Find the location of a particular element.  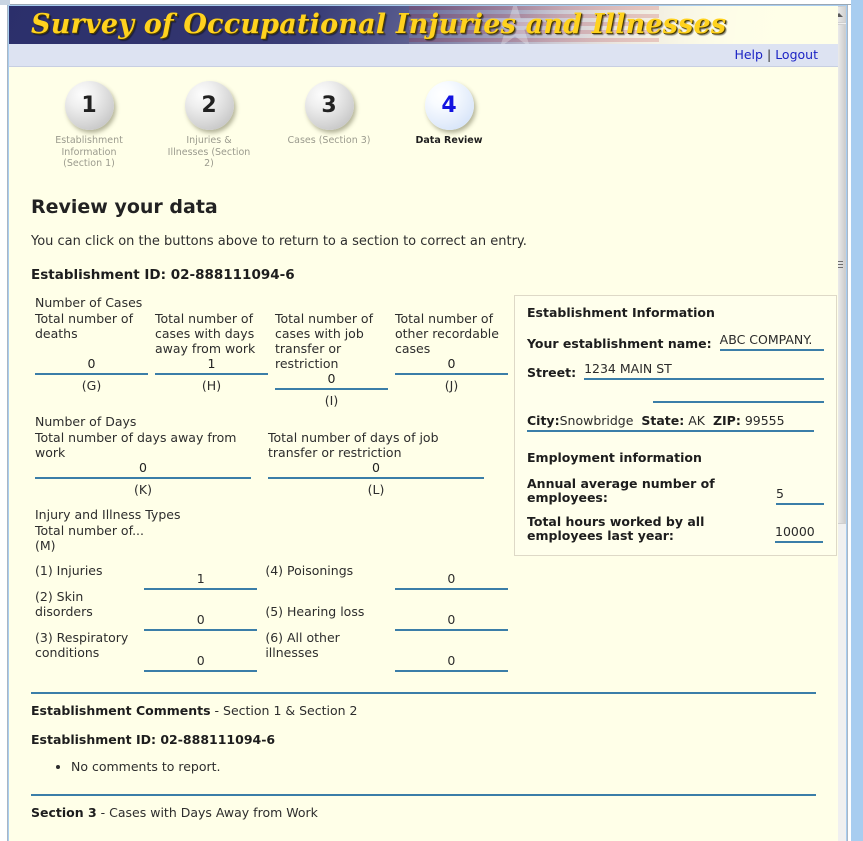

iit-row-2-right-label: (5) Hearing loss is located at coordinates (315, 611).